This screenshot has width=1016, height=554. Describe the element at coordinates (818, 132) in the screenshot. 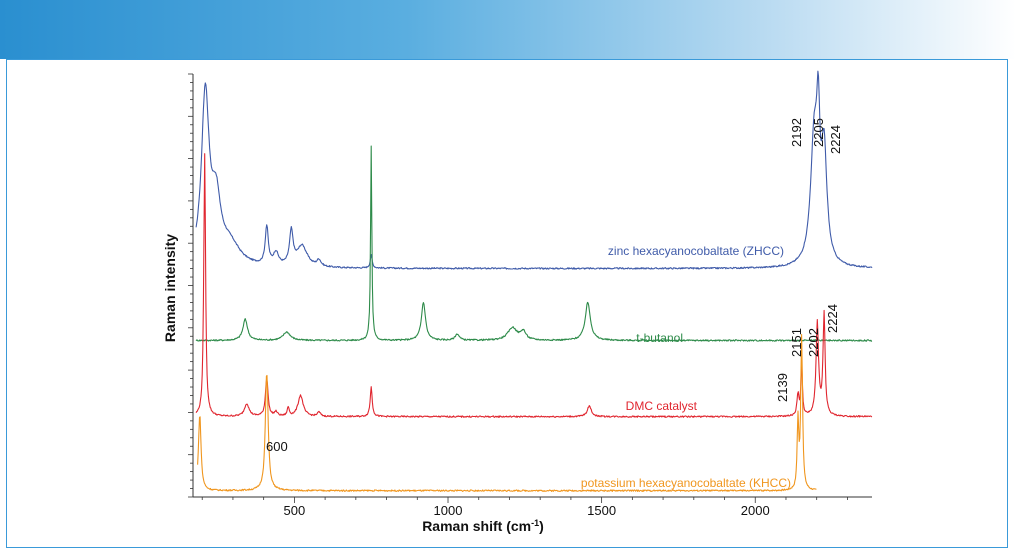

I see `annotation-zhcc-2205: 2205` at that location.